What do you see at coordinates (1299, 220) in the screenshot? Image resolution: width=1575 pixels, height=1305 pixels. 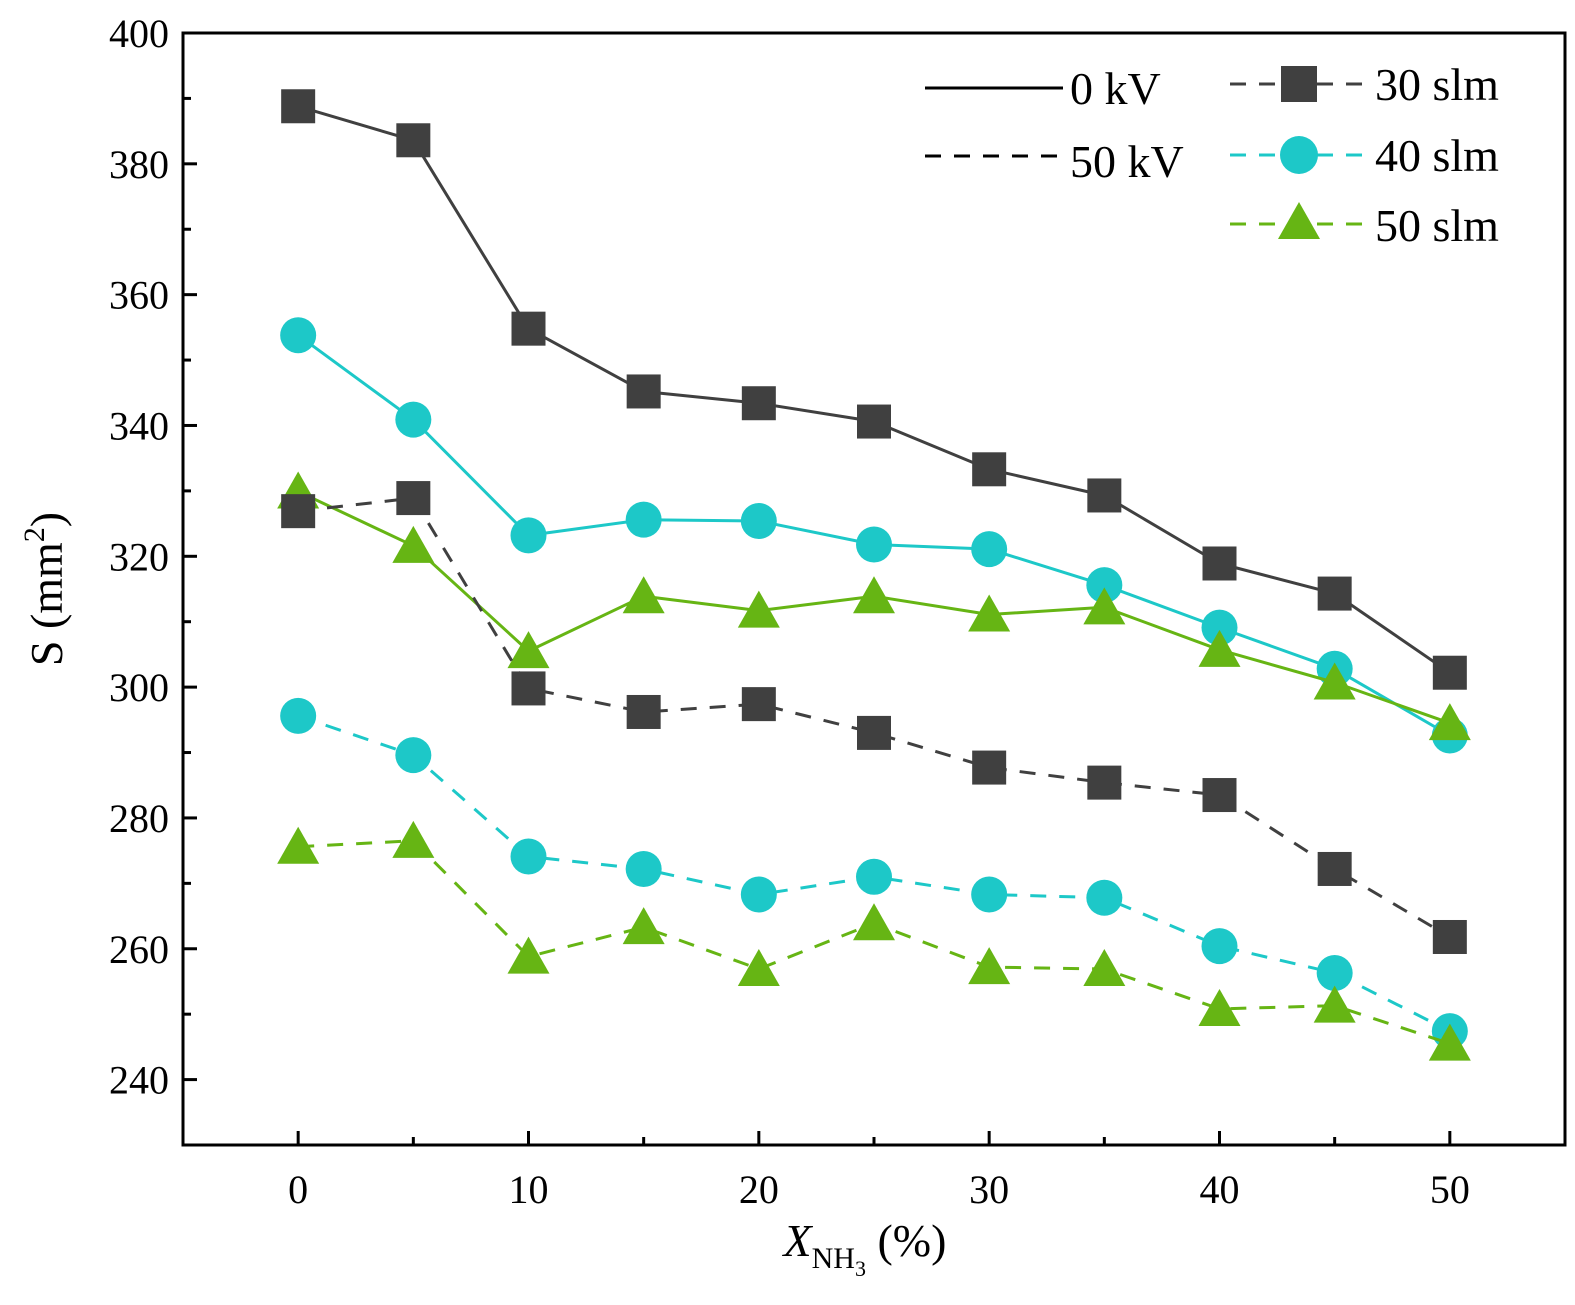 I see `legend-50slm-marker` at bounding box center [1299, 220].